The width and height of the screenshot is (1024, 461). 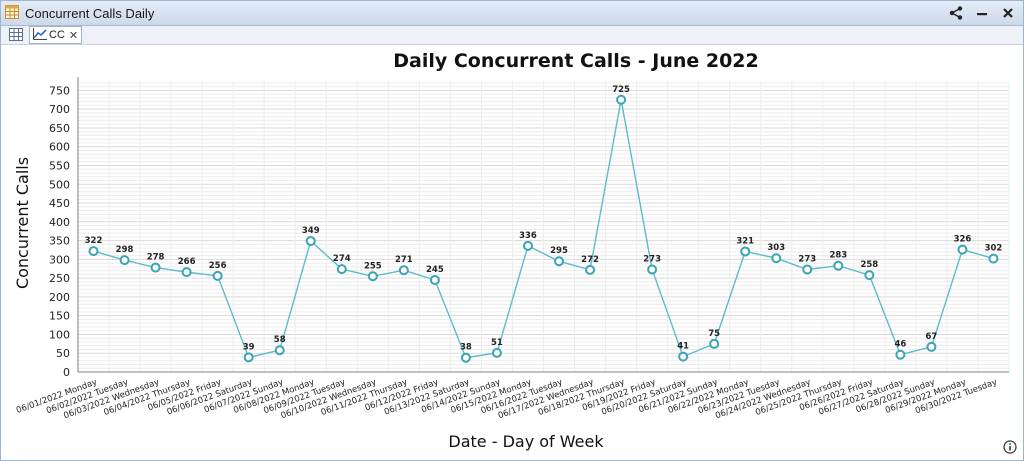 What do you see at coordinates (59, 334) in the screenshot?
I see `y-tick-label: 100` at bounding box center [59, 334].